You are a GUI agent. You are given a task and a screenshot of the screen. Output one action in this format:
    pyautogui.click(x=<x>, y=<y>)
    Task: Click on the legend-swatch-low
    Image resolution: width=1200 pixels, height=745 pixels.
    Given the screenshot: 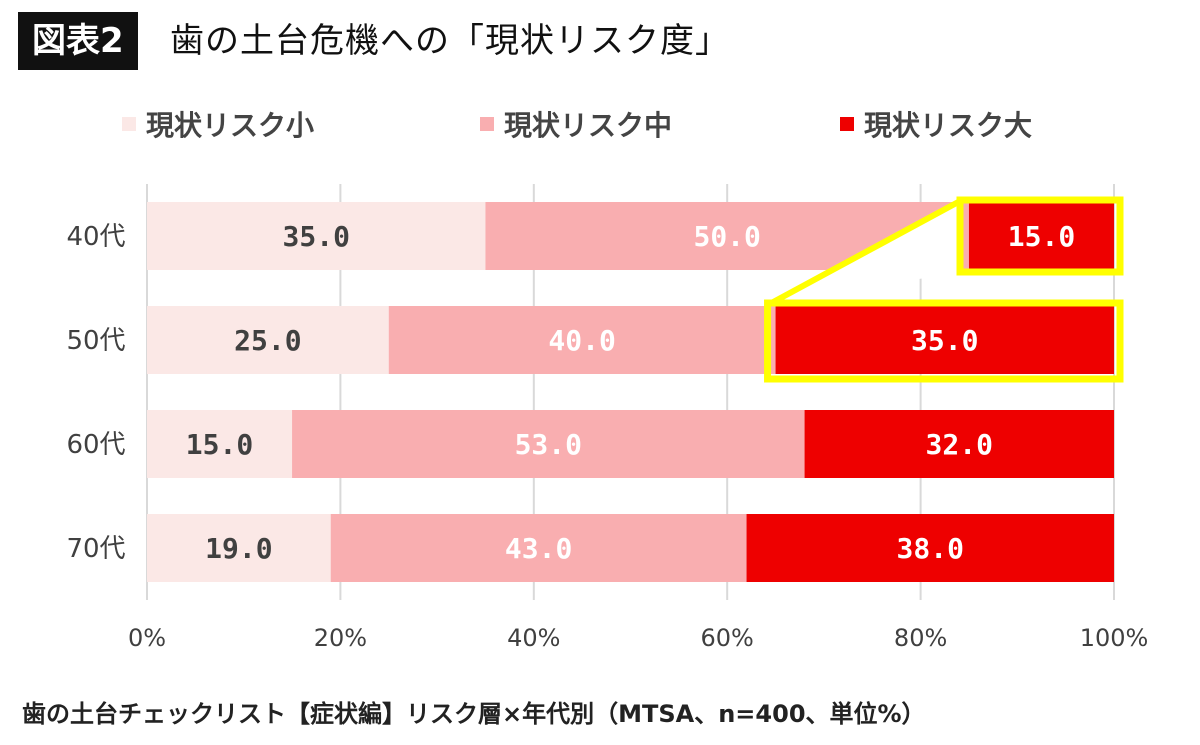 What is the action you would take?
    pyautogui.click(x=129, y=124)
    